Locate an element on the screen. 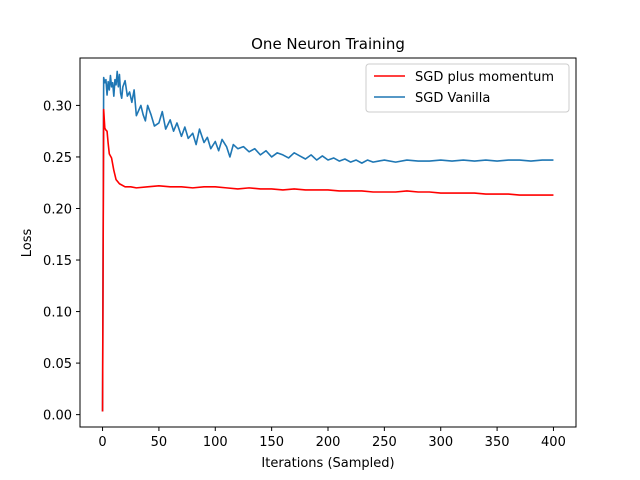 This screenshot has width=640, height=480. x-tick-label: 0 is located at coordinates (102, 442).